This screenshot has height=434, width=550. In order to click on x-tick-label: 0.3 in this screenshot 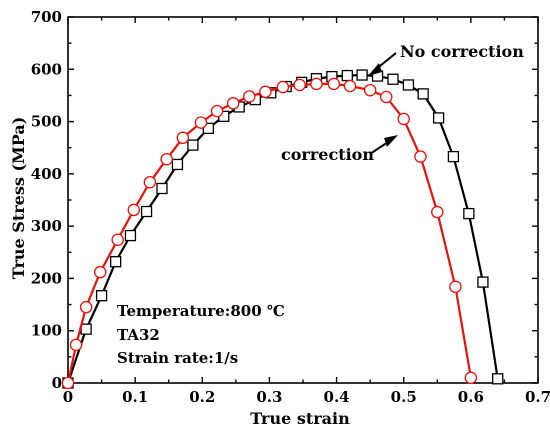, I will do `click(269, 397)`.